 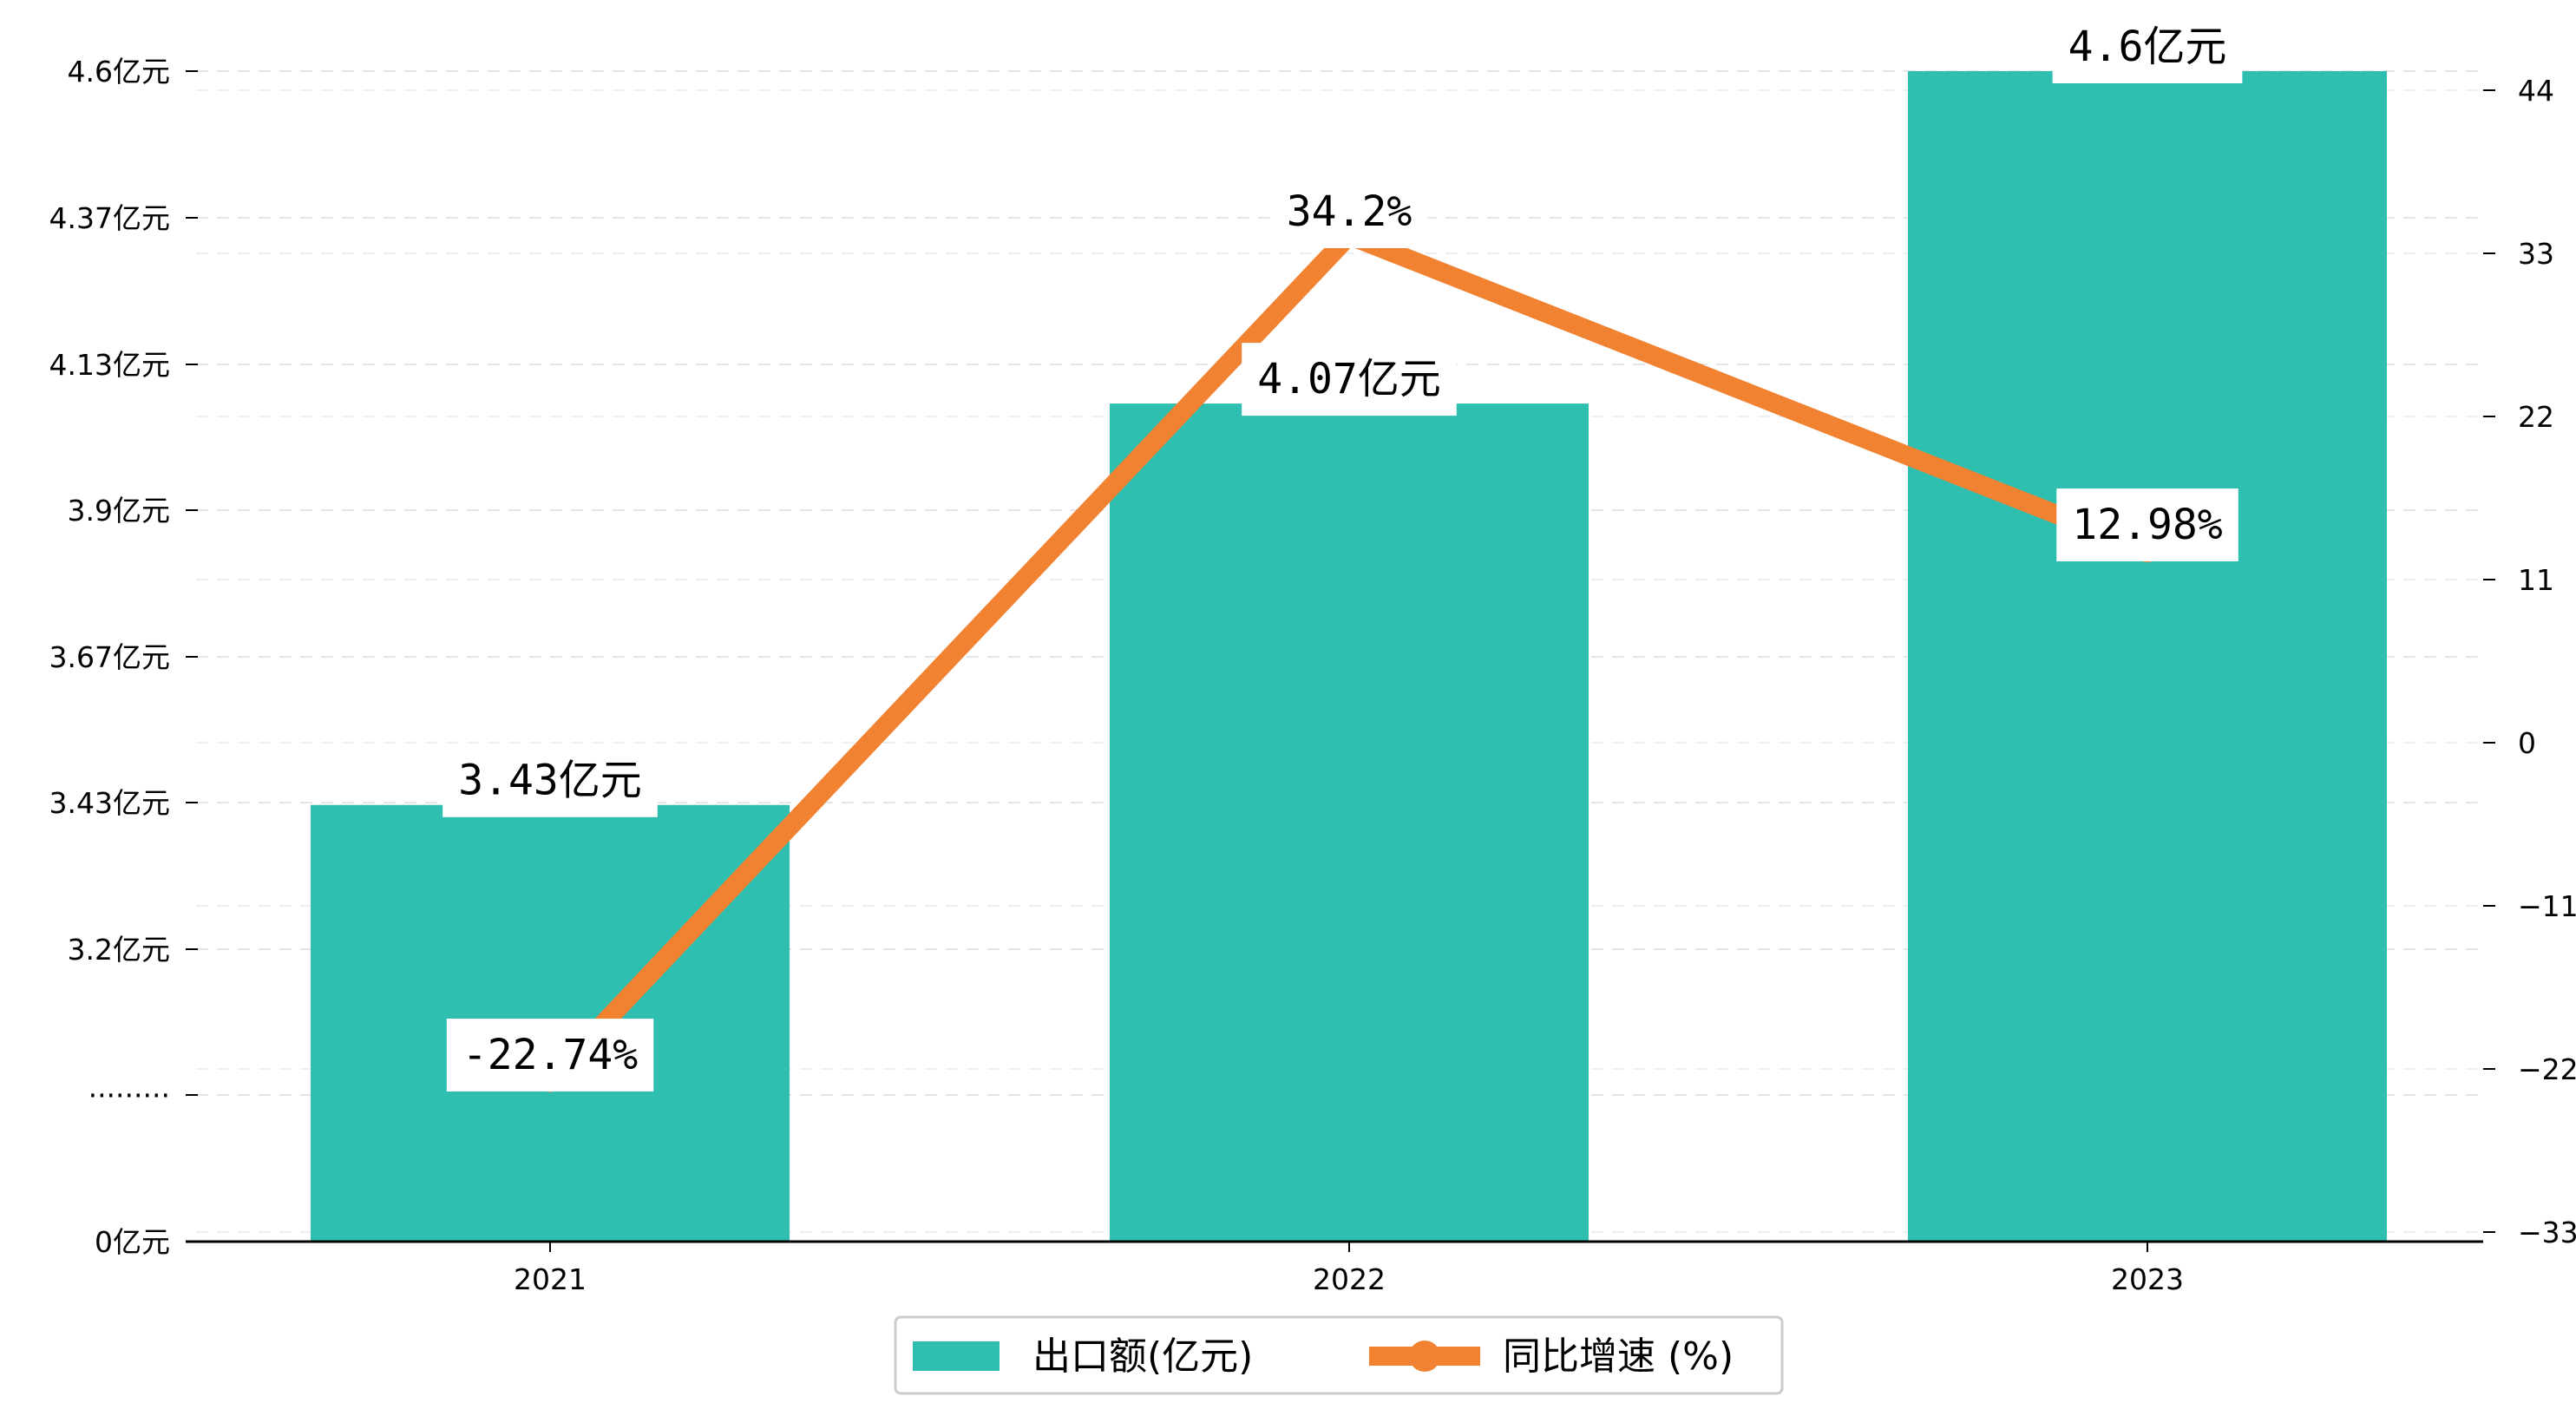 What do you see at coordinates (2547, 1069) in the screenshot?
I see `y-right-tick-label: −22` at bounding box center [2547, 1069].